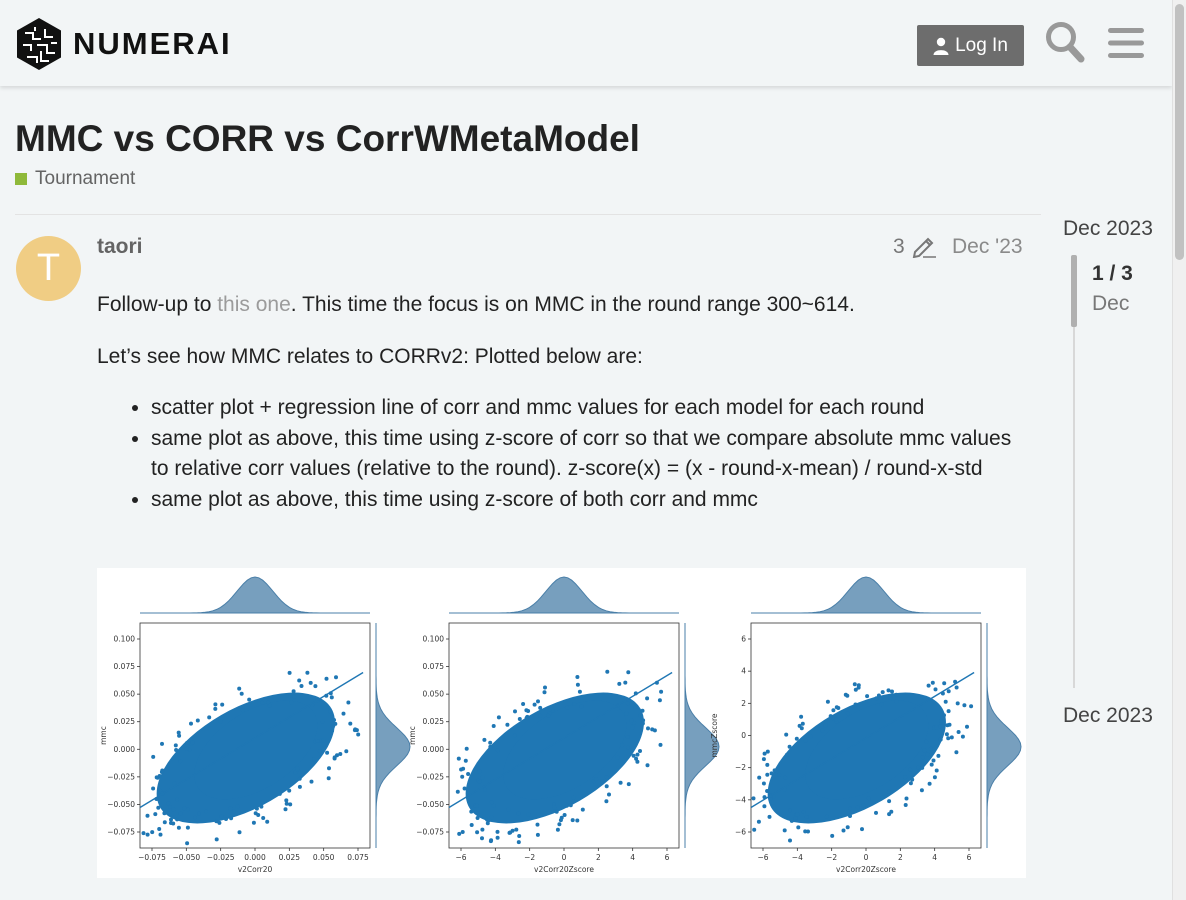  I want to click on y-tick-label: −0.075, so click(430, 832).